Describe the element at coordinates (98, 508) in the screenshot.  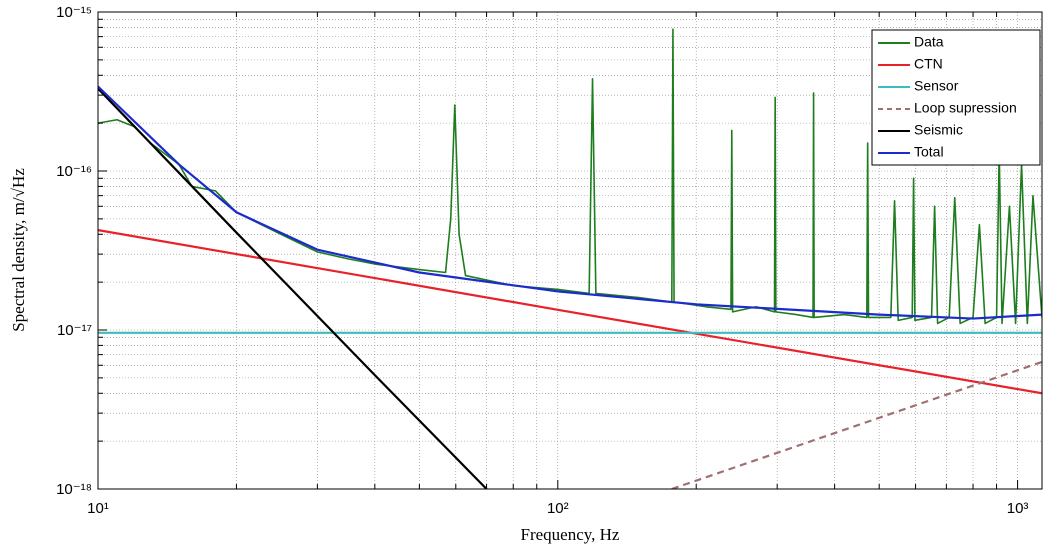
I see `x-tick-label: 10¹` at that location.